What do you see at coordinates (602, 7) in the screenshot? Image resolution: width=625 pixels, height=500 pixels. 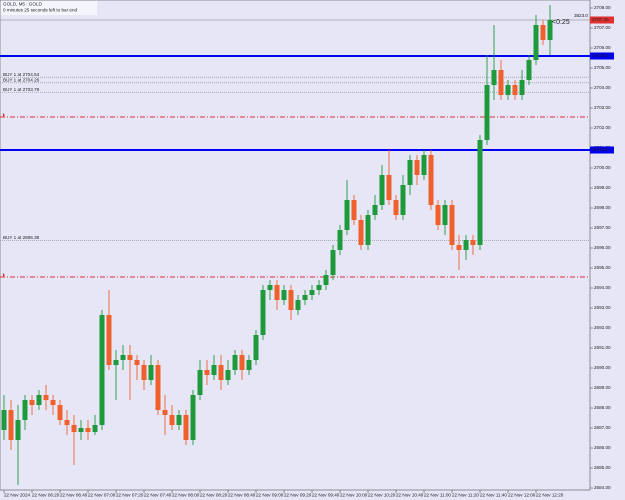 I see `y-tick-label: 2708.00` at bounding box center [602, 7].